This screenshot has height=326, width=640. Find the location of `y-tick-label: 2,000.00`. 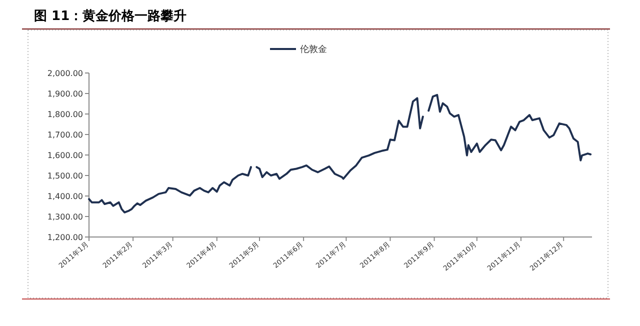

y-tick-label: 2,000.00 is located at coordinates (65, 73).